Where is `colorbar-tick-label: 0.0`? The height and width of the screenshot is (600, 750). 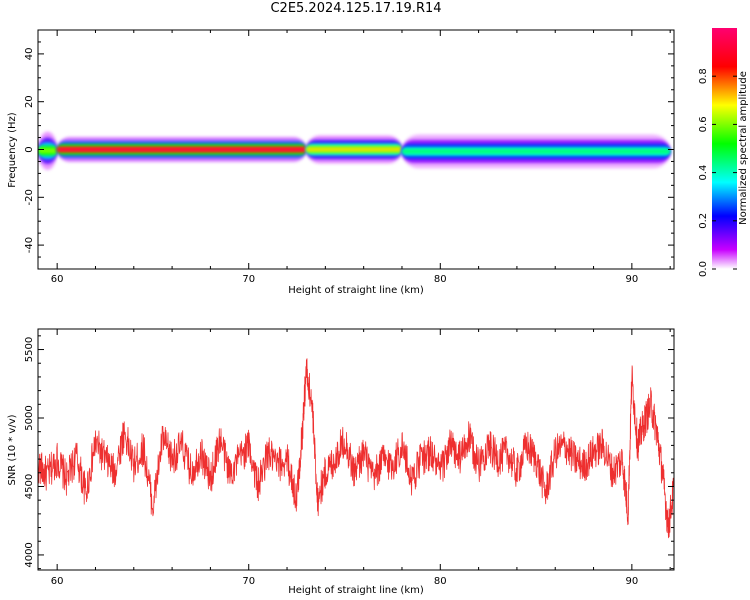 colorbar-tick-label: 0.0 is located at coordinates (703, 269).